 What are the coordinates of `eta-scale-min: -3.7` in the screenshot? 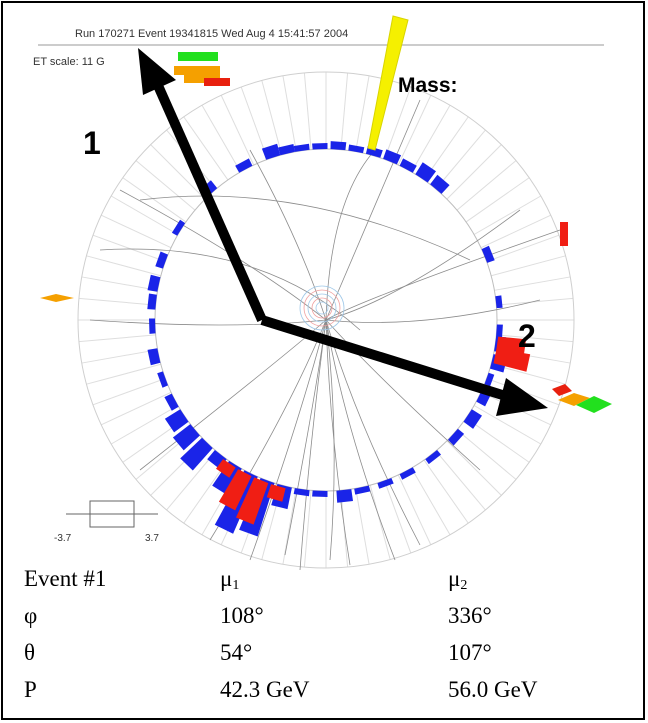 It's located at (63, 538).